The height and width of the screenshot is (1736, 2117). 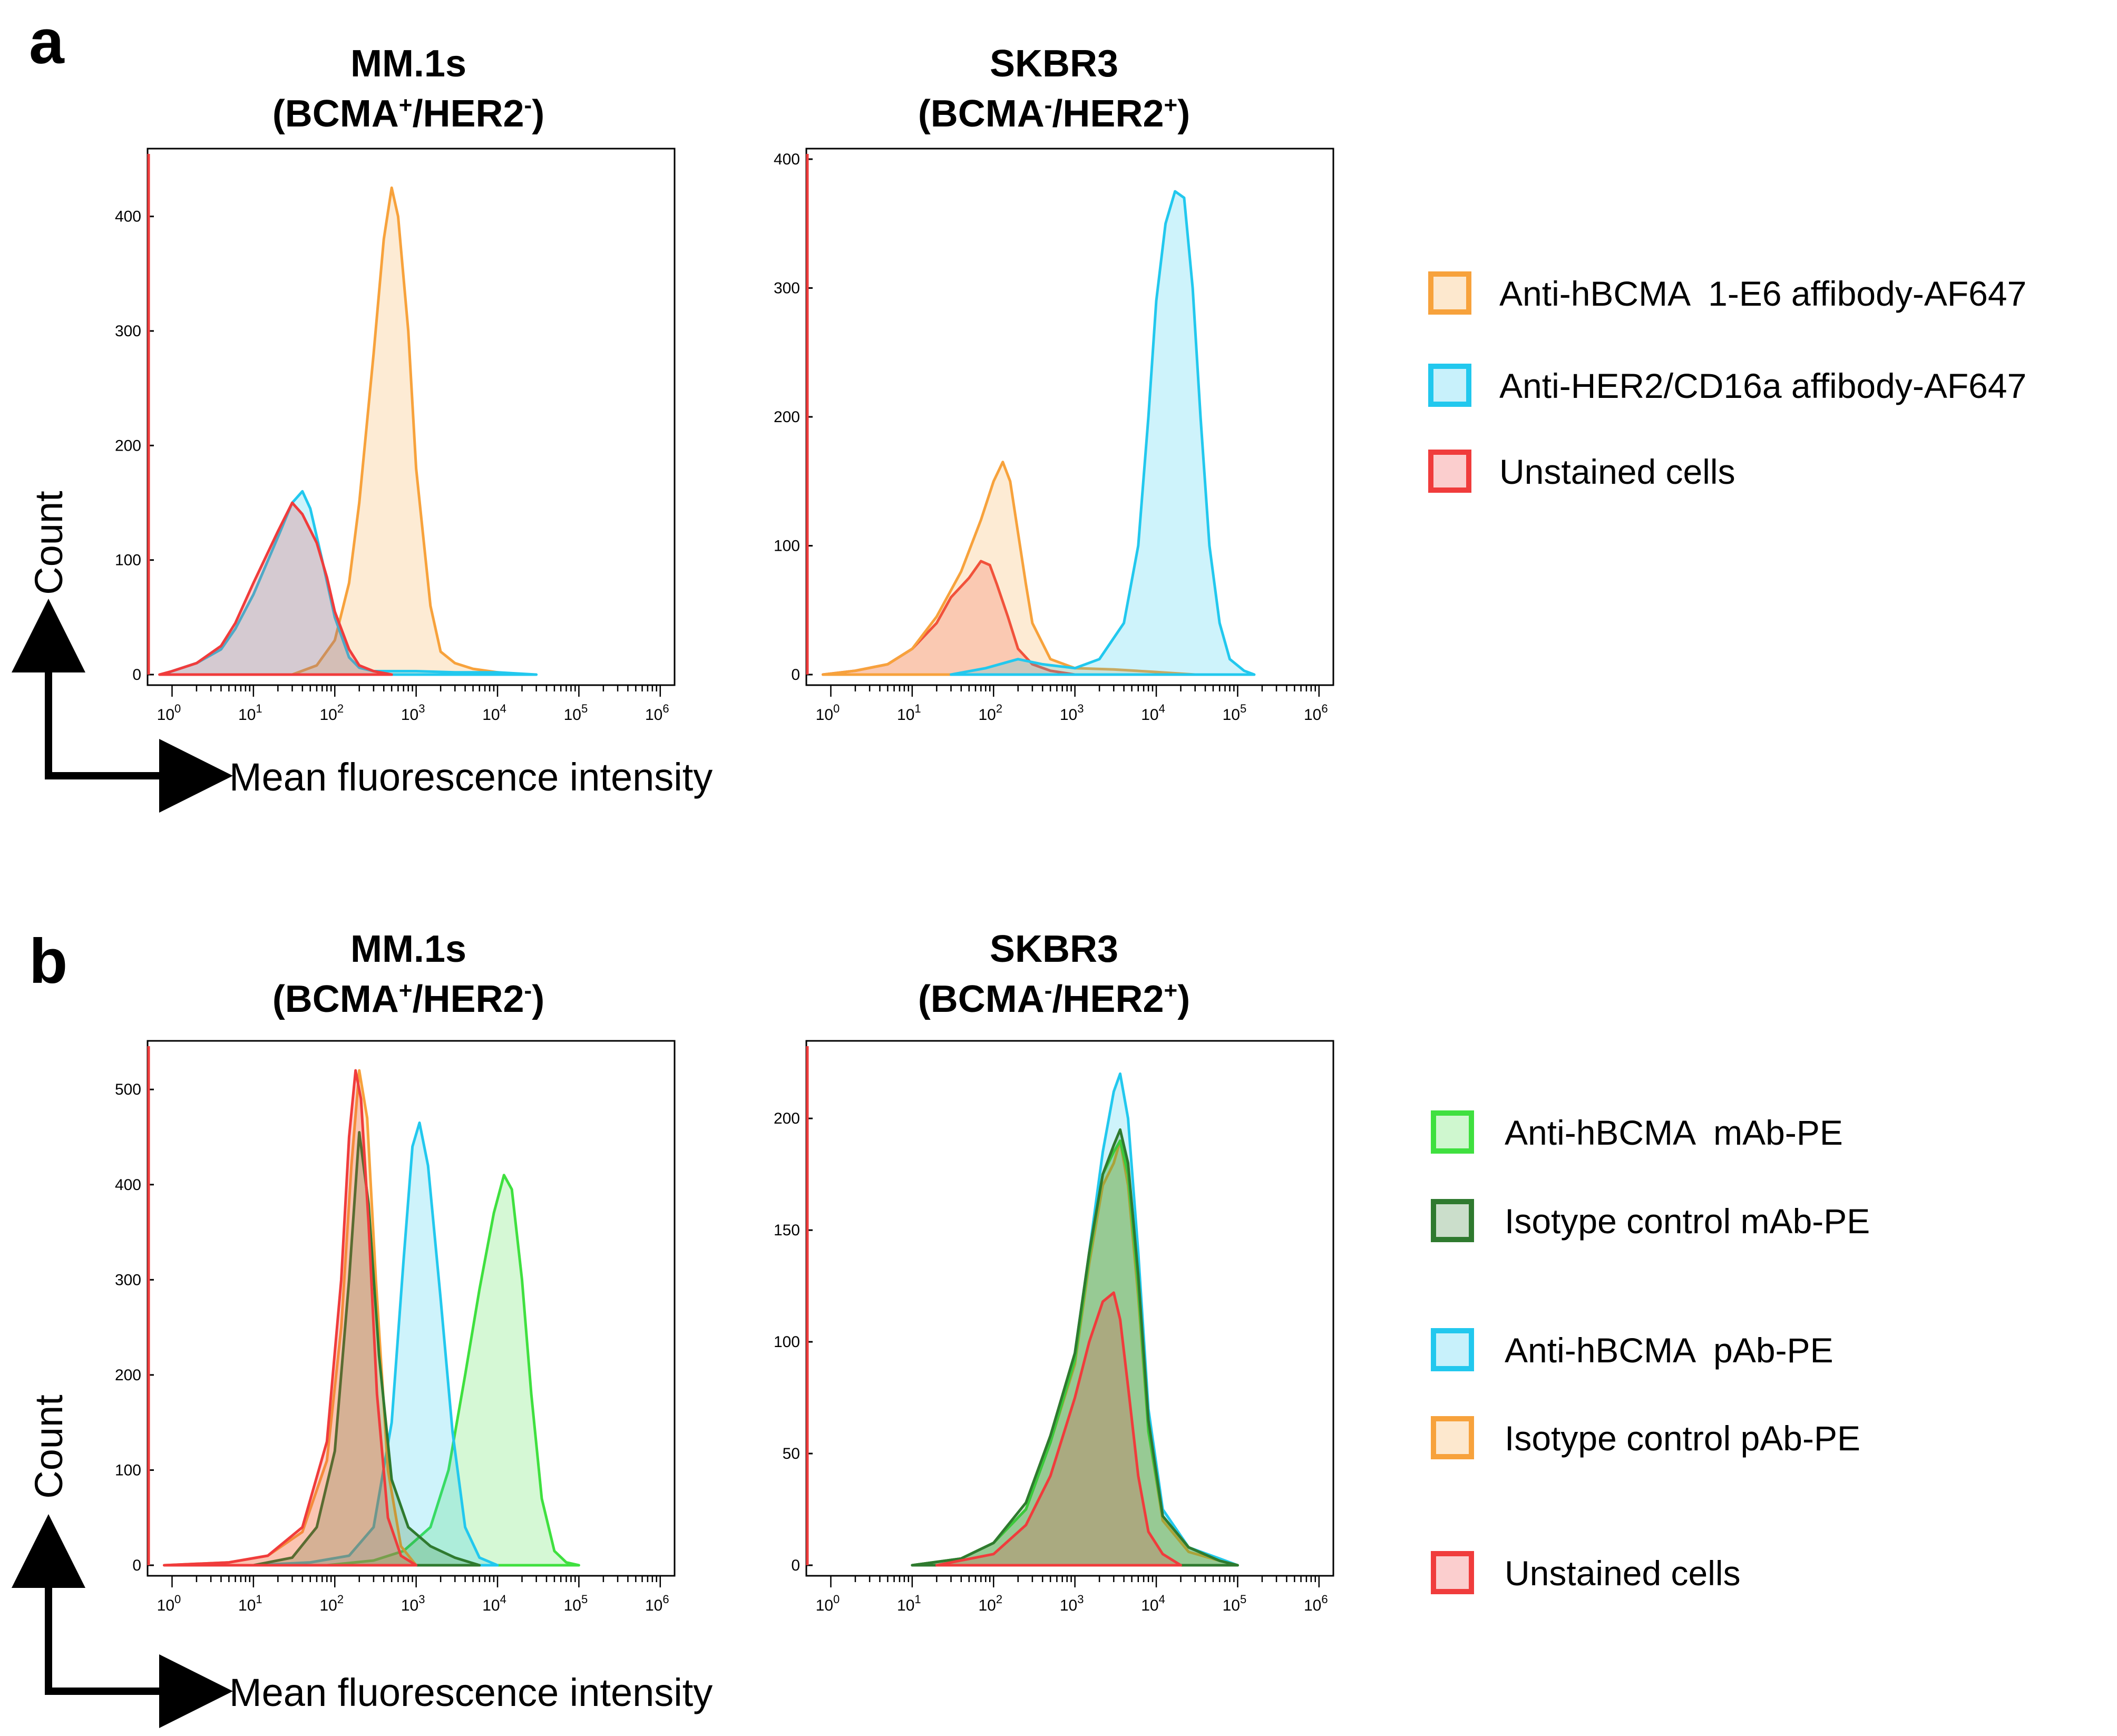 What do you see at coordinates (406, 990) in the screenshot?
I see `title-b1-sup-b: +` at bounding box center [406, 990].